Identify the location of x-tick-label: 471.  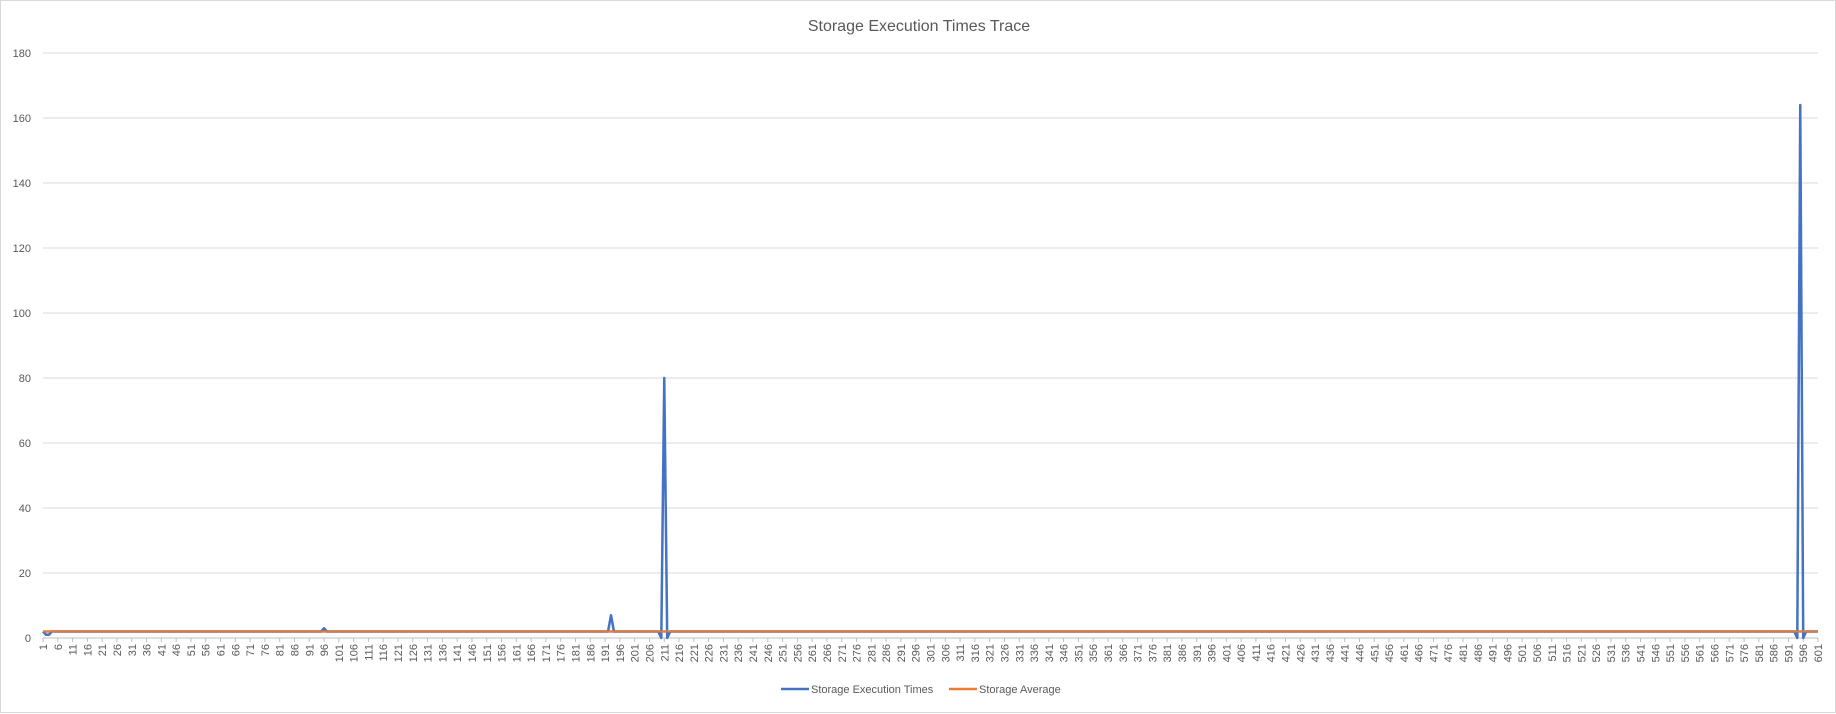
(1434, 653).